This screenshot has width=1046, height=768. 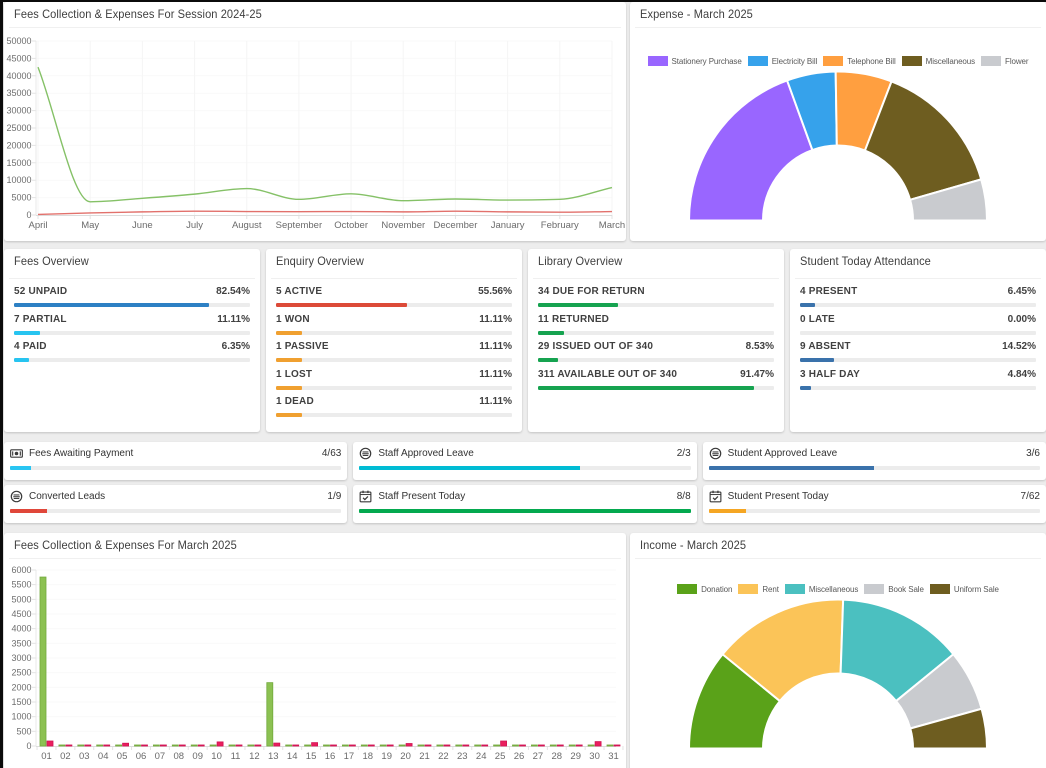 What do you see at coordinates (293, 319) in the screenshot?
I see `metric-label: 1 WON` at bounding box center [293, 319].